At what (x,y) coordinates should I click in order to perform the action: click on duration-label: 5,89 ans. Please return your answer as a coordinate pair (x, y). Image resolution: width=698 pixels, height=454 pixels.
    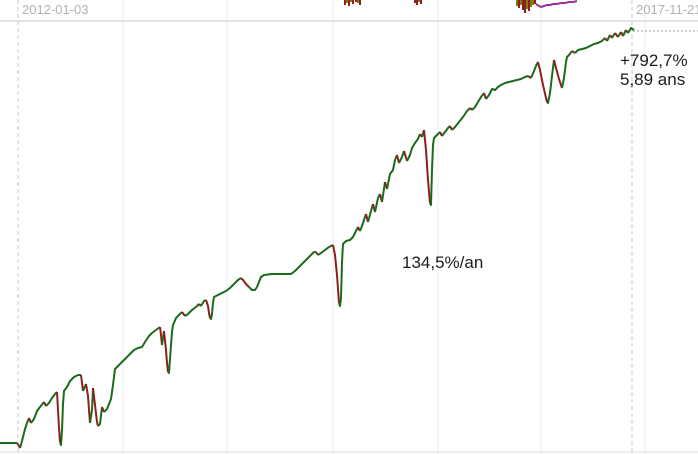
    Looking at the image, I should click on (653, 79).